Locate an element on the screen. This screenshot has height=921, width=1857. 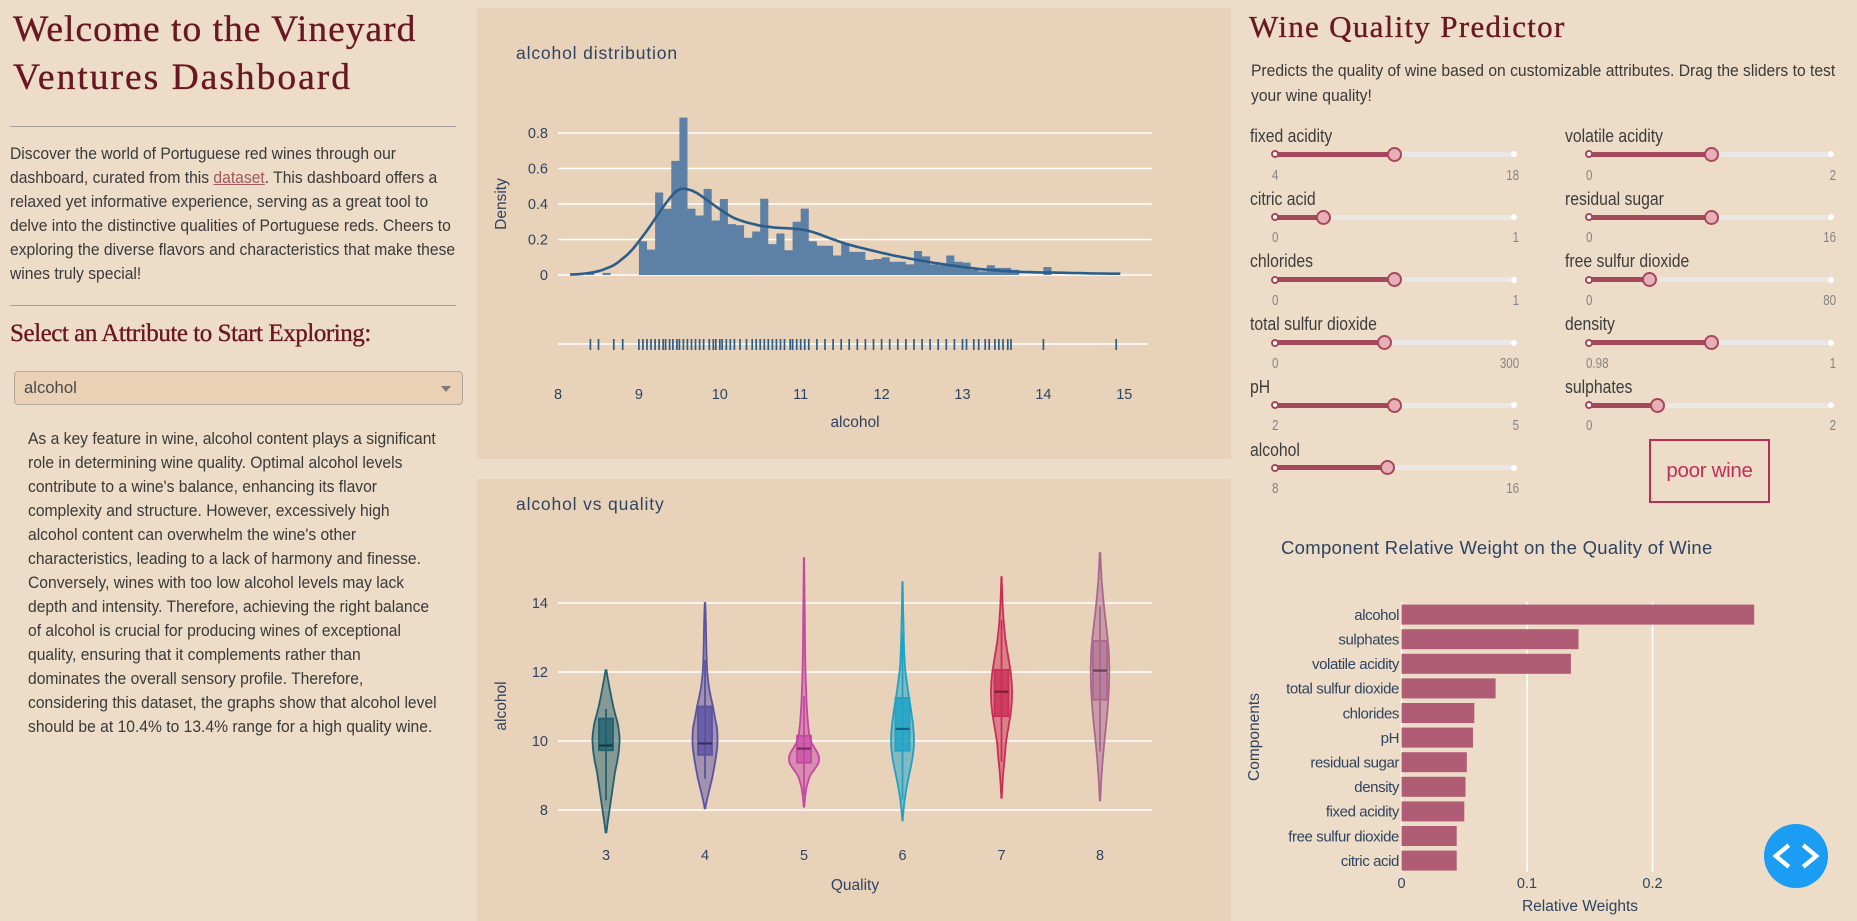
svg-text: 0.8 is located at coordinates (538, 134).